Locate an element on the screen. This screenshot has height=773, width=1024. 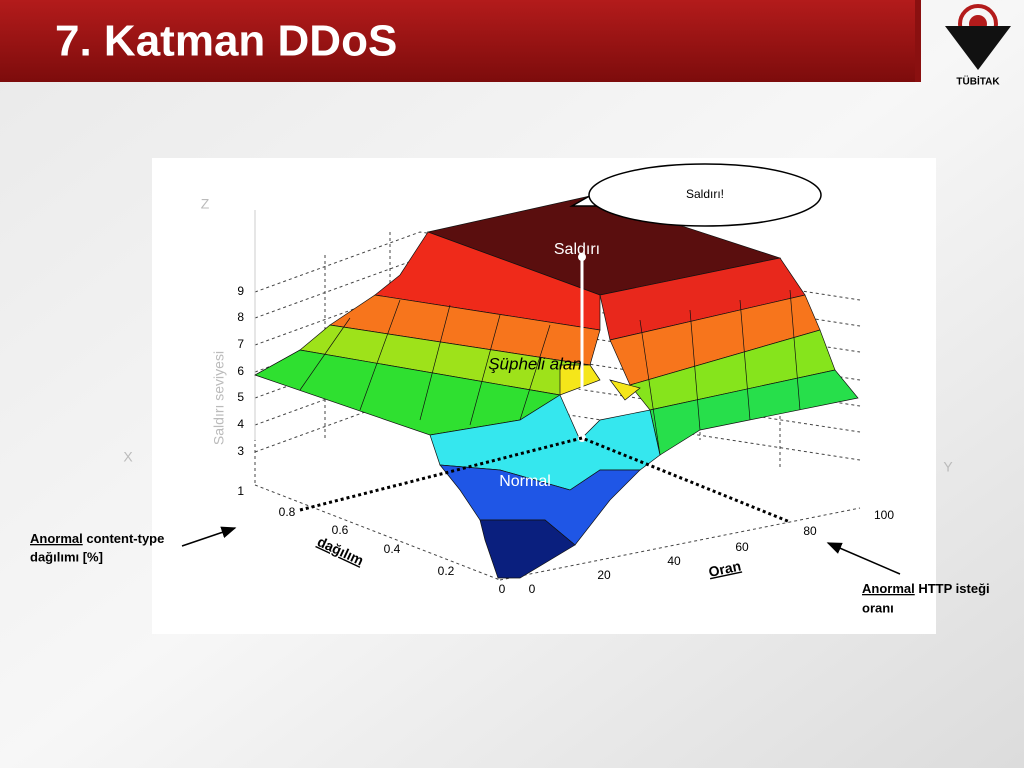
callout: Saldırı! is located at coordinates (695, 195).